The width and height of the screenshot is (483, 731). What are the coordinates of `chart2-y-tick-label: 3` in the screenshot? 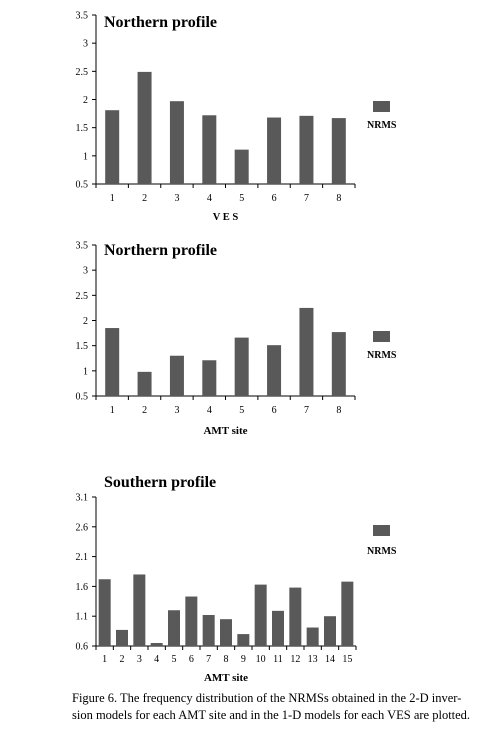 It's located at (85, 271).